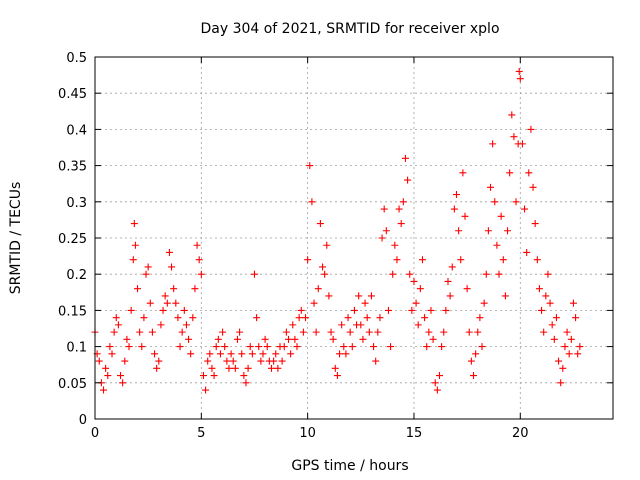  Describe the element at coordinates (520, 433) in the screenshot. I see `x-tick-label: 20` at that location.